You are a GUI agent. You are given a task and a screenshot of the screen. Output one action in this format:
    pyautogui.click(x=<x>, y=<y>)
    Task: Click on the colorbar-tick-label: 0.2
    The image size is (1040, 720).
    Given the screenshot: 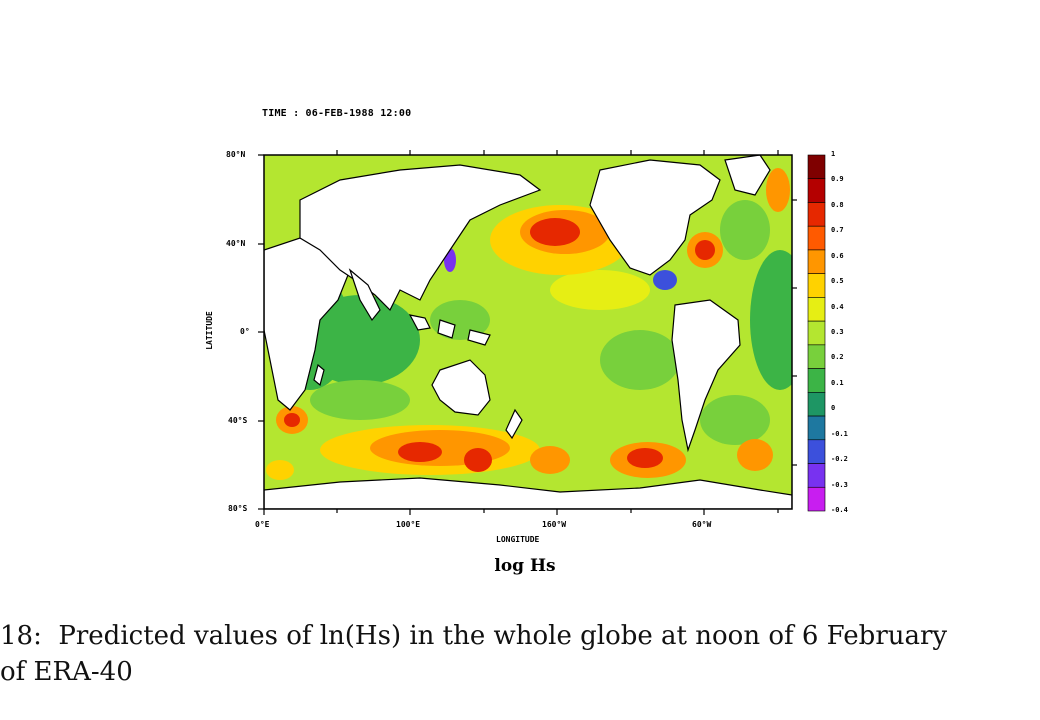 What is the action you would take?
    pyautogui.click(x=837, y=357)
    